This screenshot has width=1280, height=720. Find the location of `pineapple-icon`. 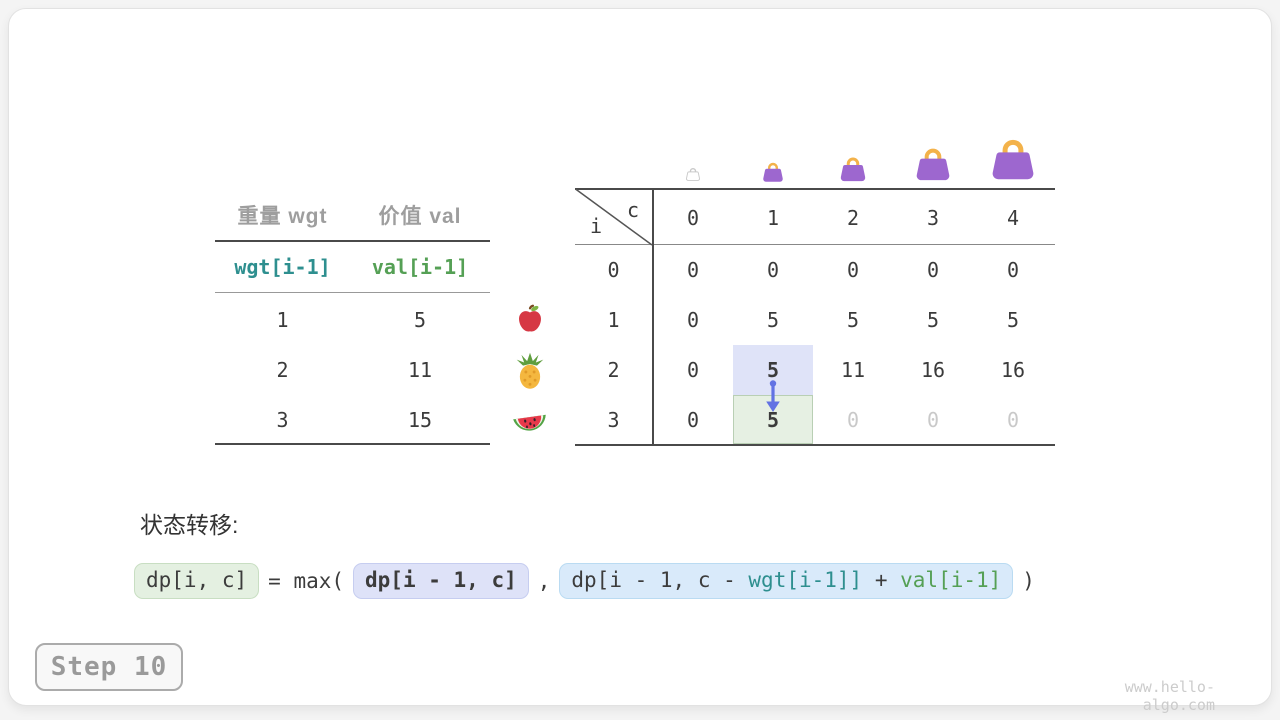

pineapple-icon is located at coordinates (530, 371).